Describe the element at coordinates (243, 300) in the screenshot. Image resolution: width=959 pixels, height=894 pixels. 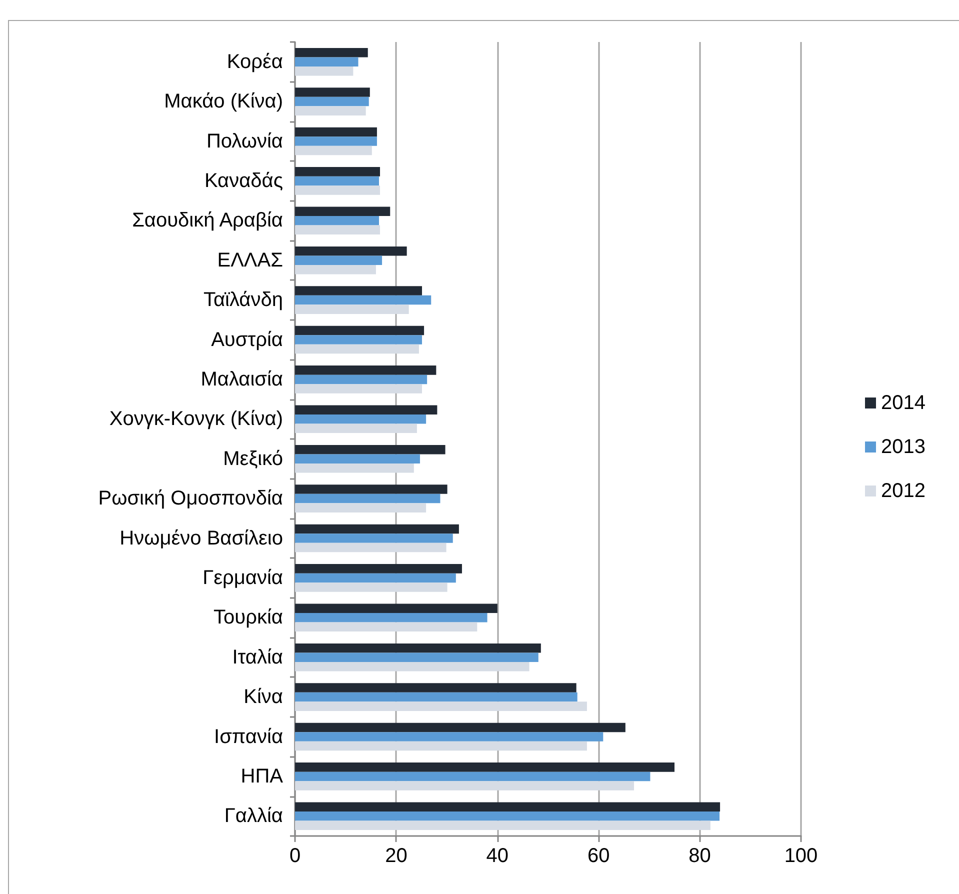
I see `y-tick-label: Ταϊλάνδη` at that location.